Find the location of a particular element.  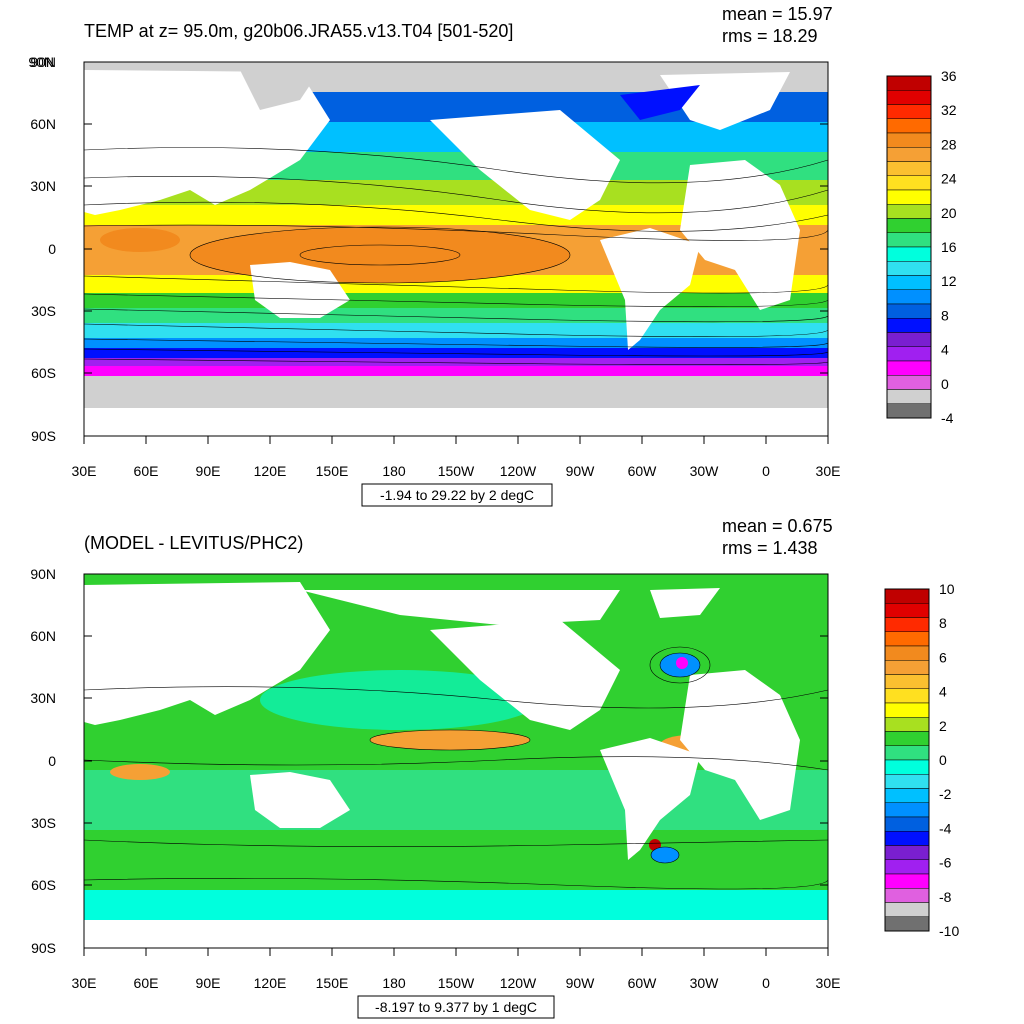

mean-text: mean = 0.675 is located at coordinates (777, 526).